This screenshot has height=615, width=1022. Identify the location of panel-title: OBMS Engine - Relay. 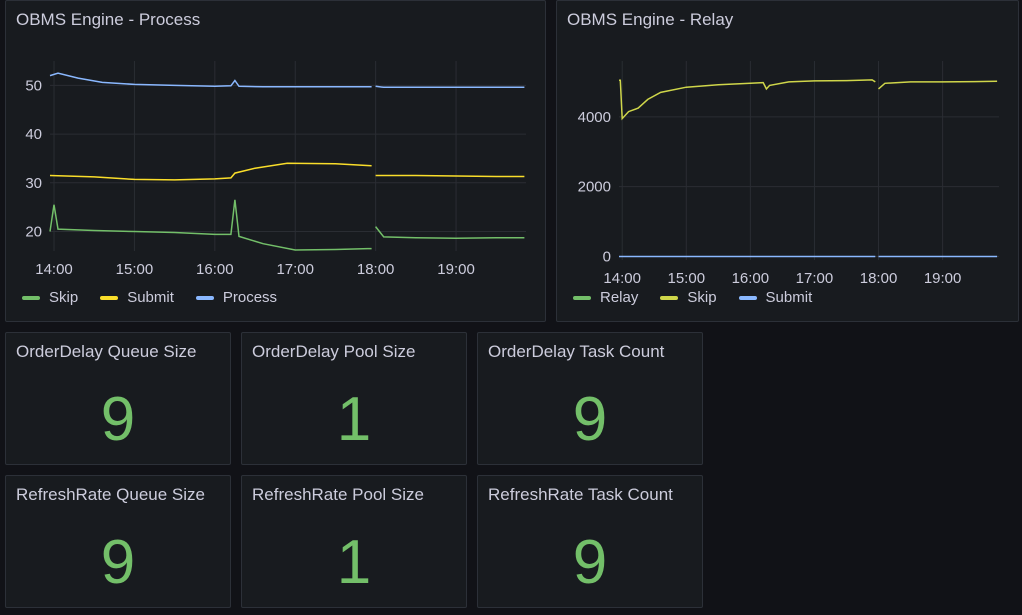
(650, 19).